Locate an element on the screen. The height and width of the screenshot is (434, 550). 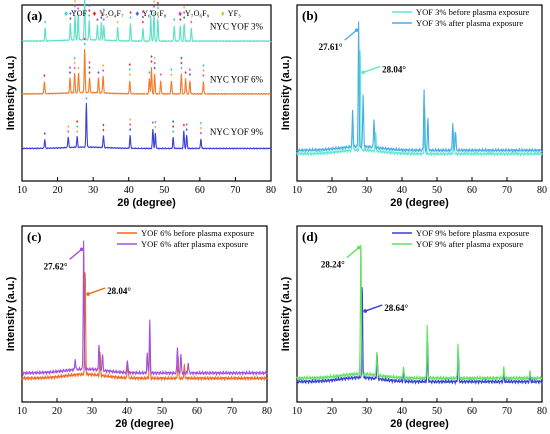
x-tick-label: 50 is located at coordinates (437, 411).